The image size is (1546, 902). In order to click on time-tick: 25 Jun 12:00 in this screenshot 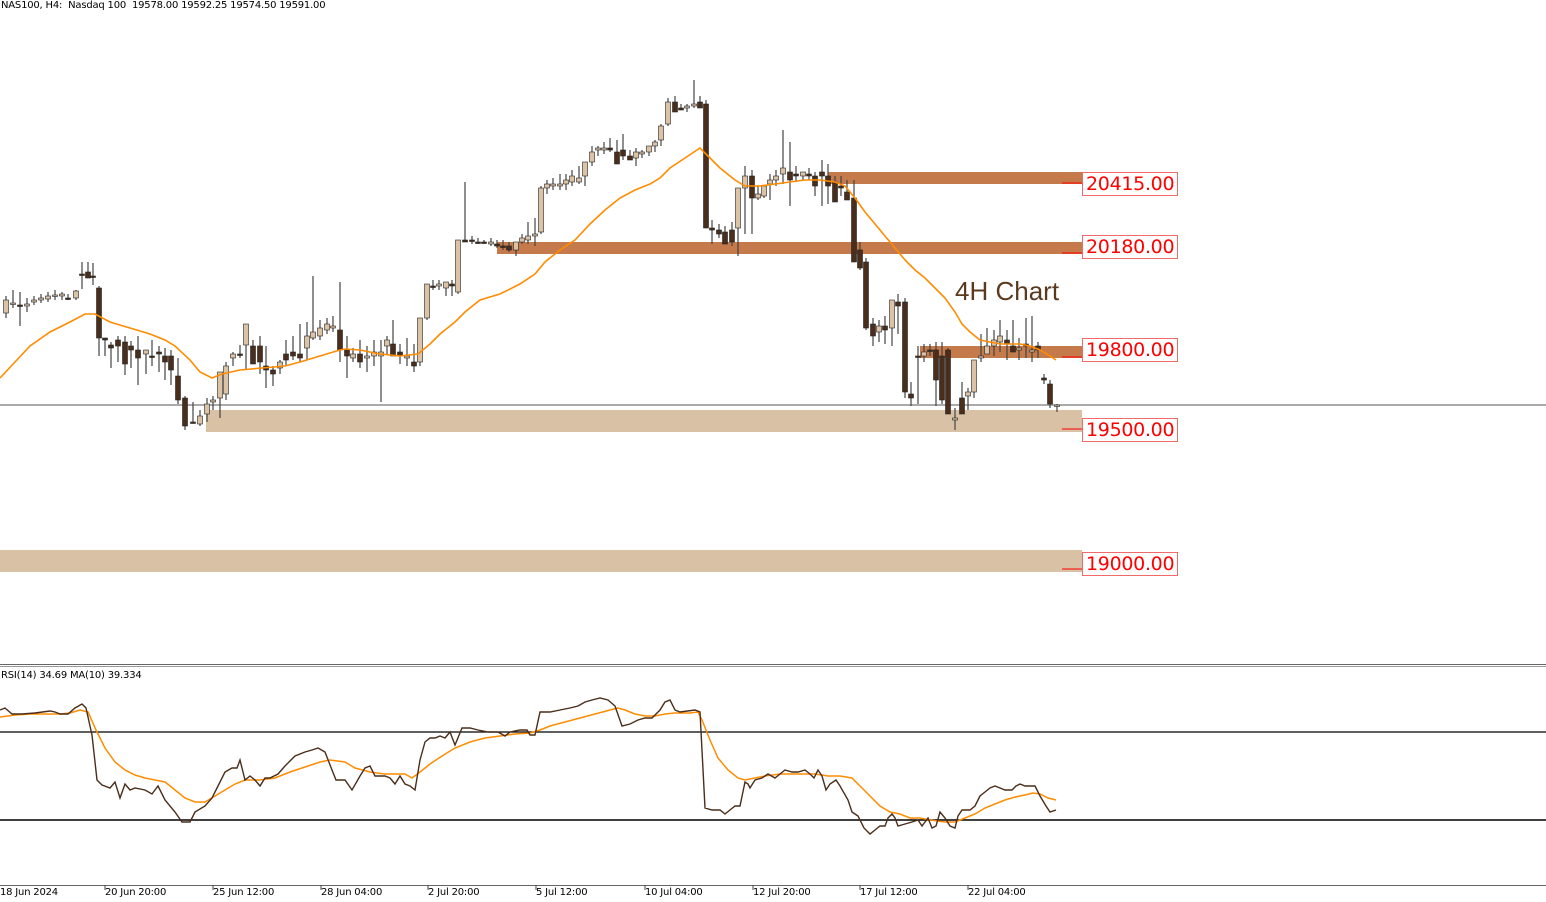, I will do `click(244, 892)`.